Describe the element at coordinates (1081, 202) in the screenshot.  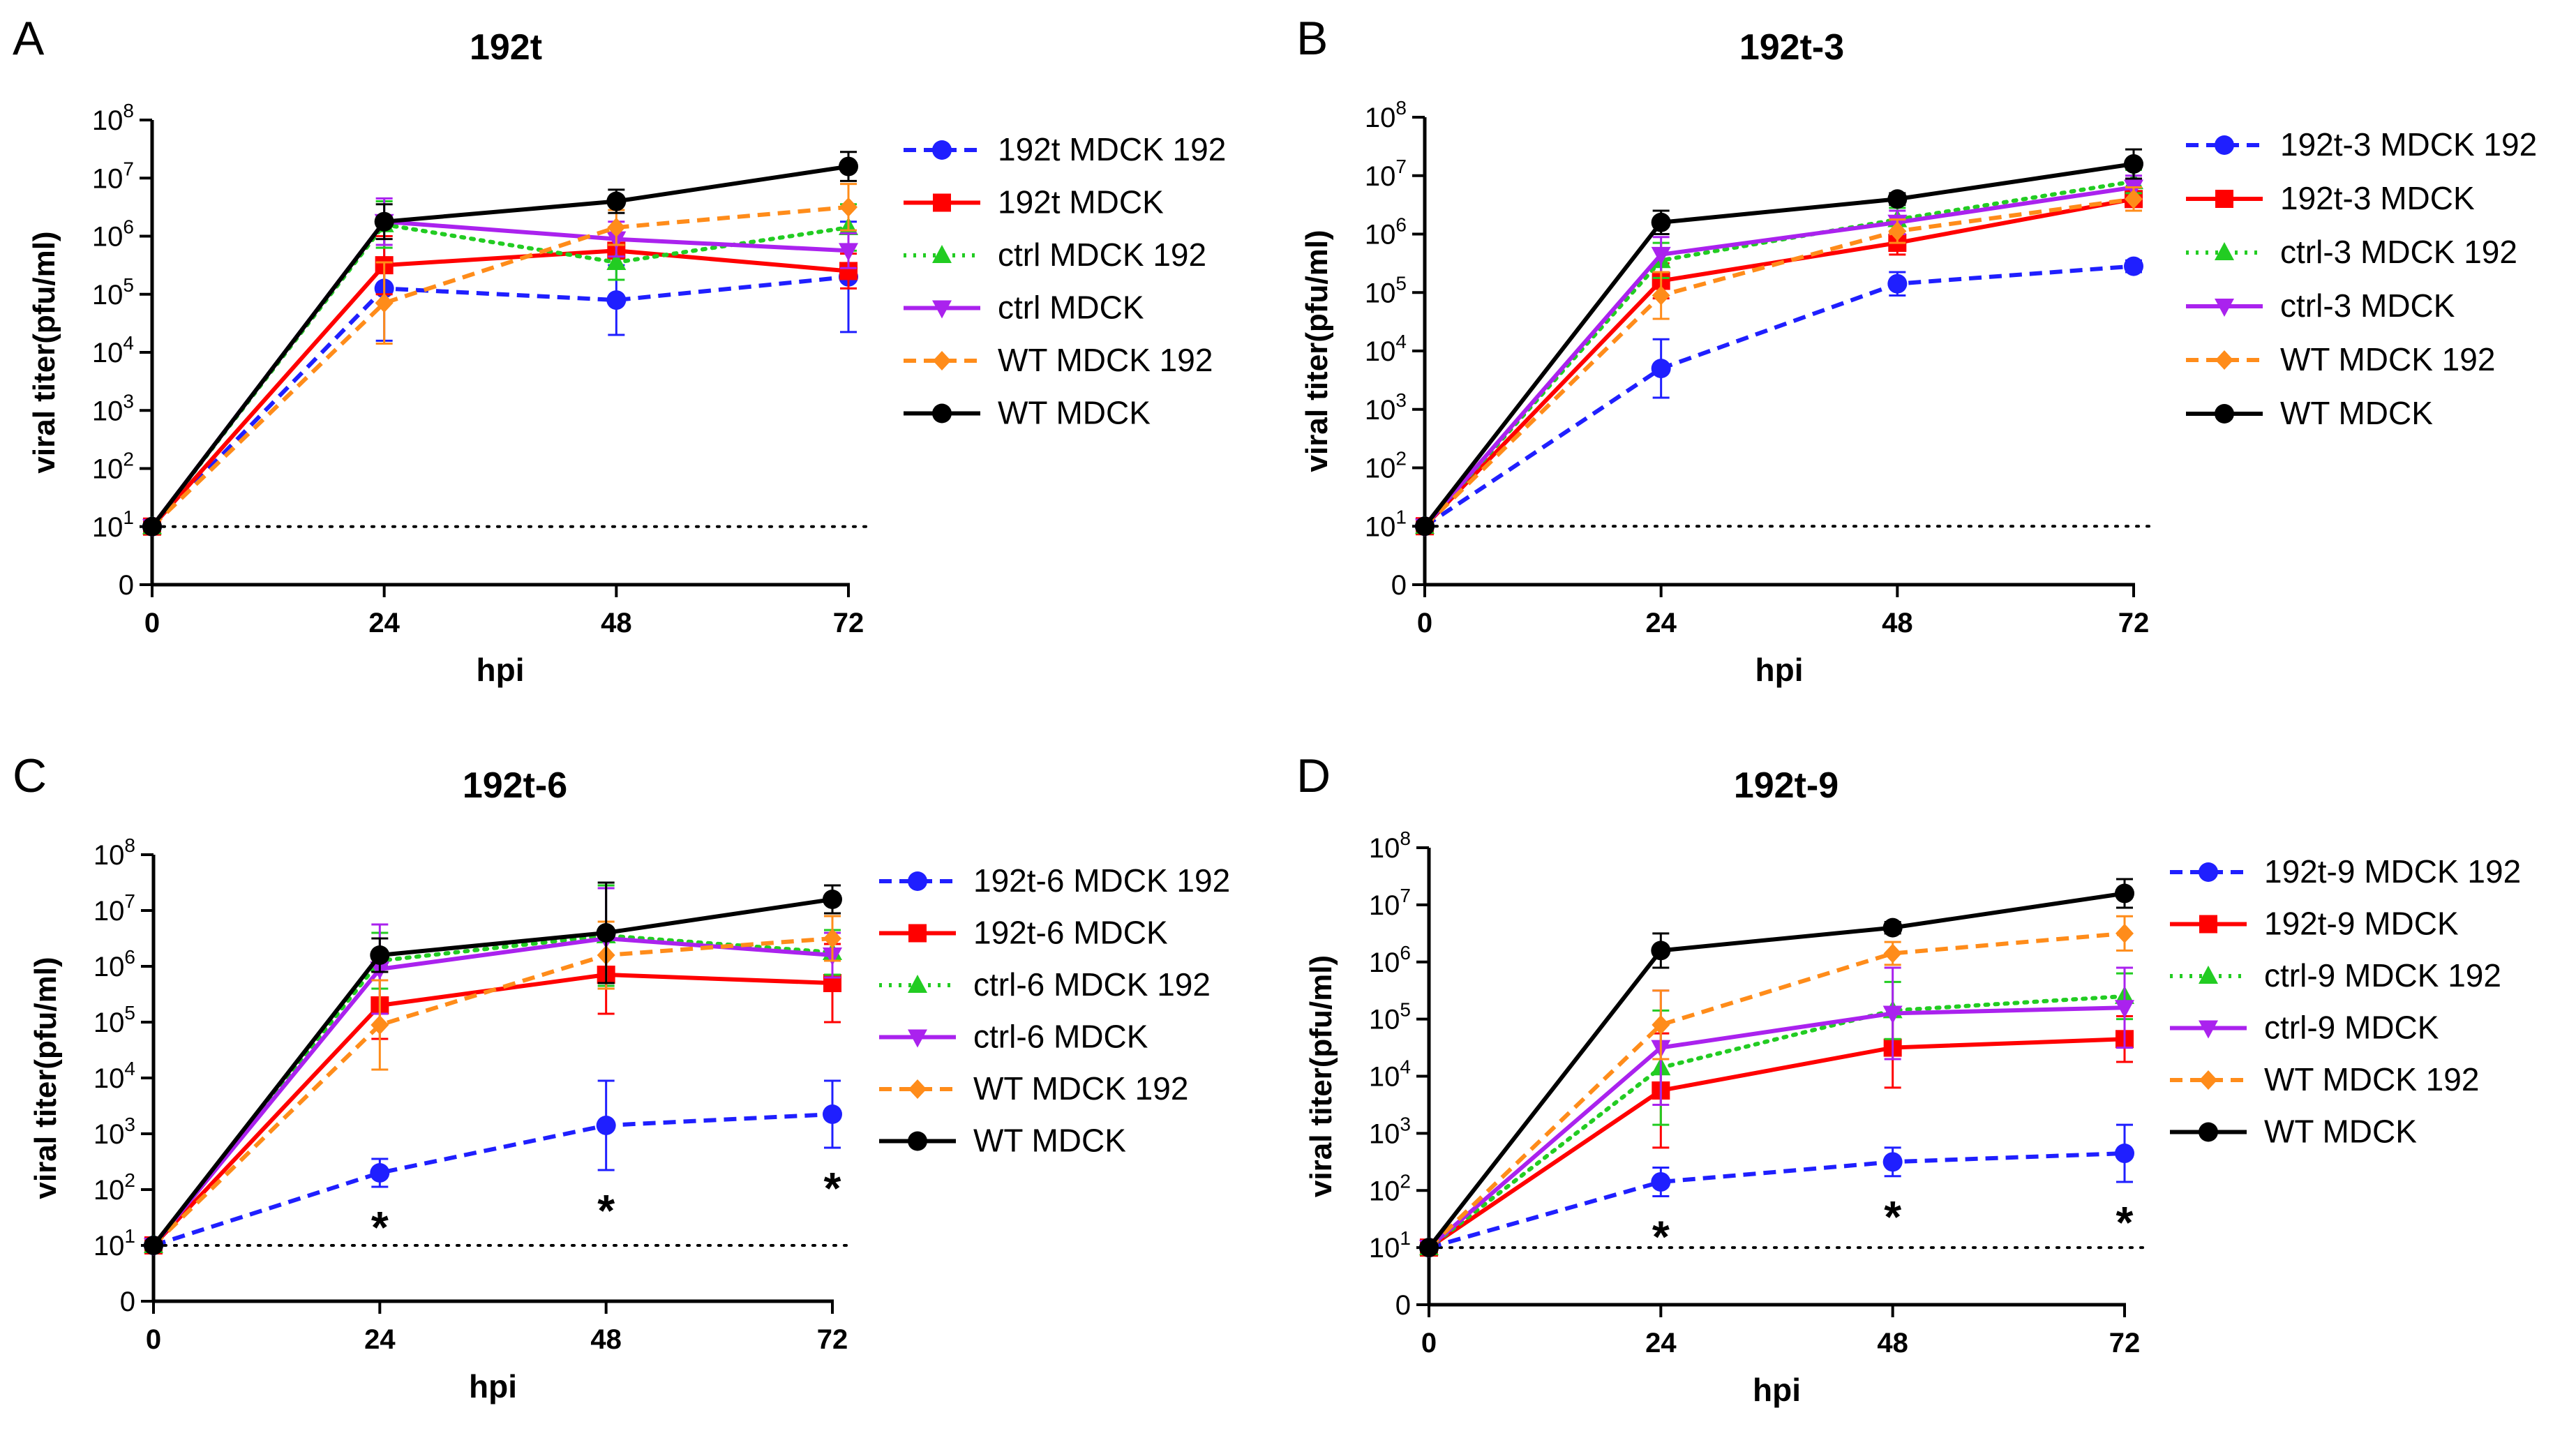
I see `legend-label: 192t MDCK` at that location.